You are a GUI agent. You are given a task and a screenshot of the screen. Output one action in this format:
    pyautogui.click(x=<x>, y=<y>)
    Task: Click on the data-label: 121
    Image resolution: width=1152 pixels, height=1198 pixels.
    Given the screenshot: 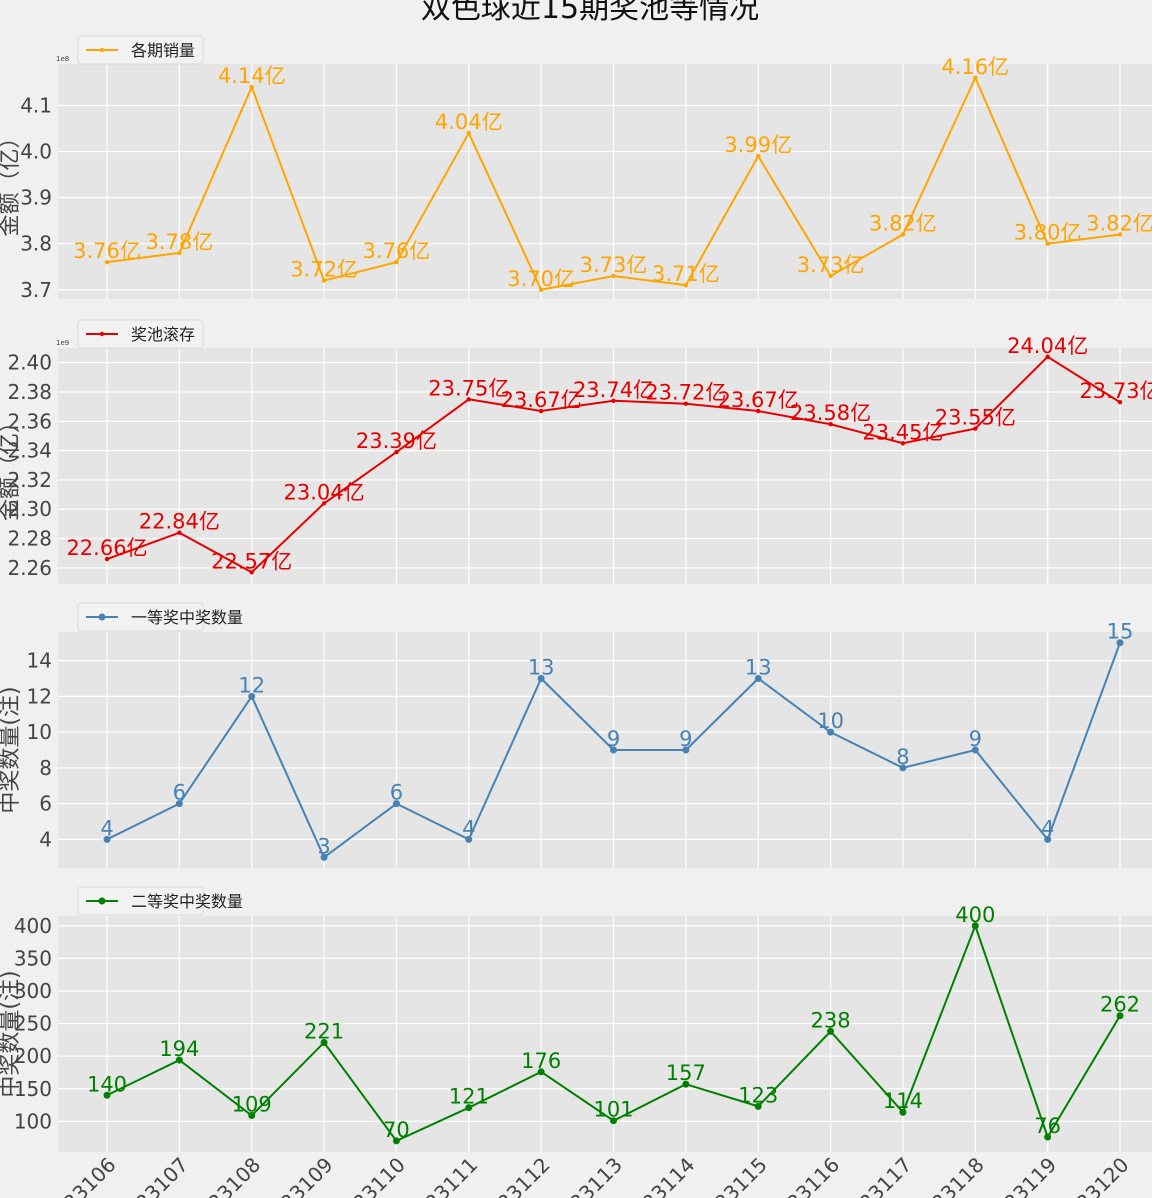 What is the action you would take?
    pyautogui.click(x=469, y=1097)
    